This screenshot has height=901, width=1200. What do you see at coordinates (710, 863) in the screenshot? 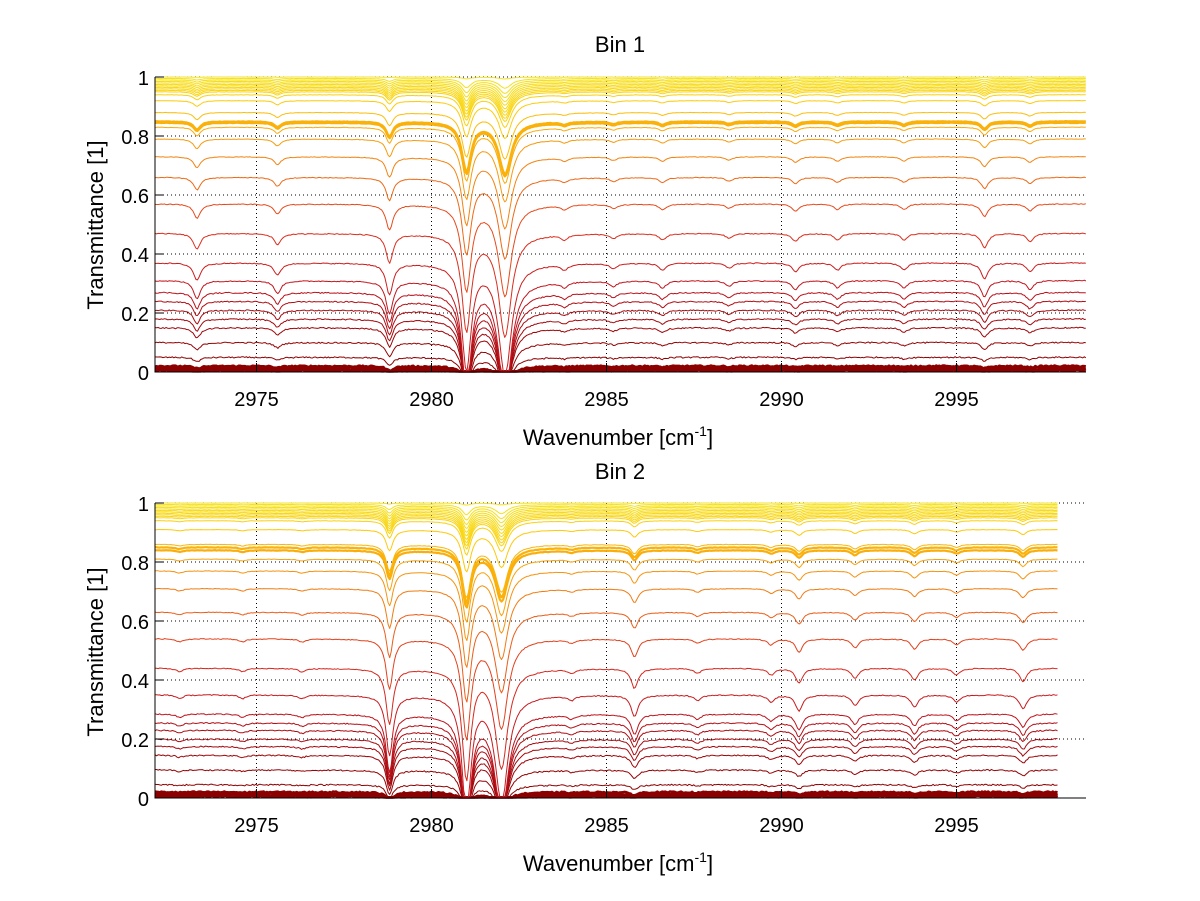
I see `x-axis-label-suffix: ]` at bounding box center [710, 863].